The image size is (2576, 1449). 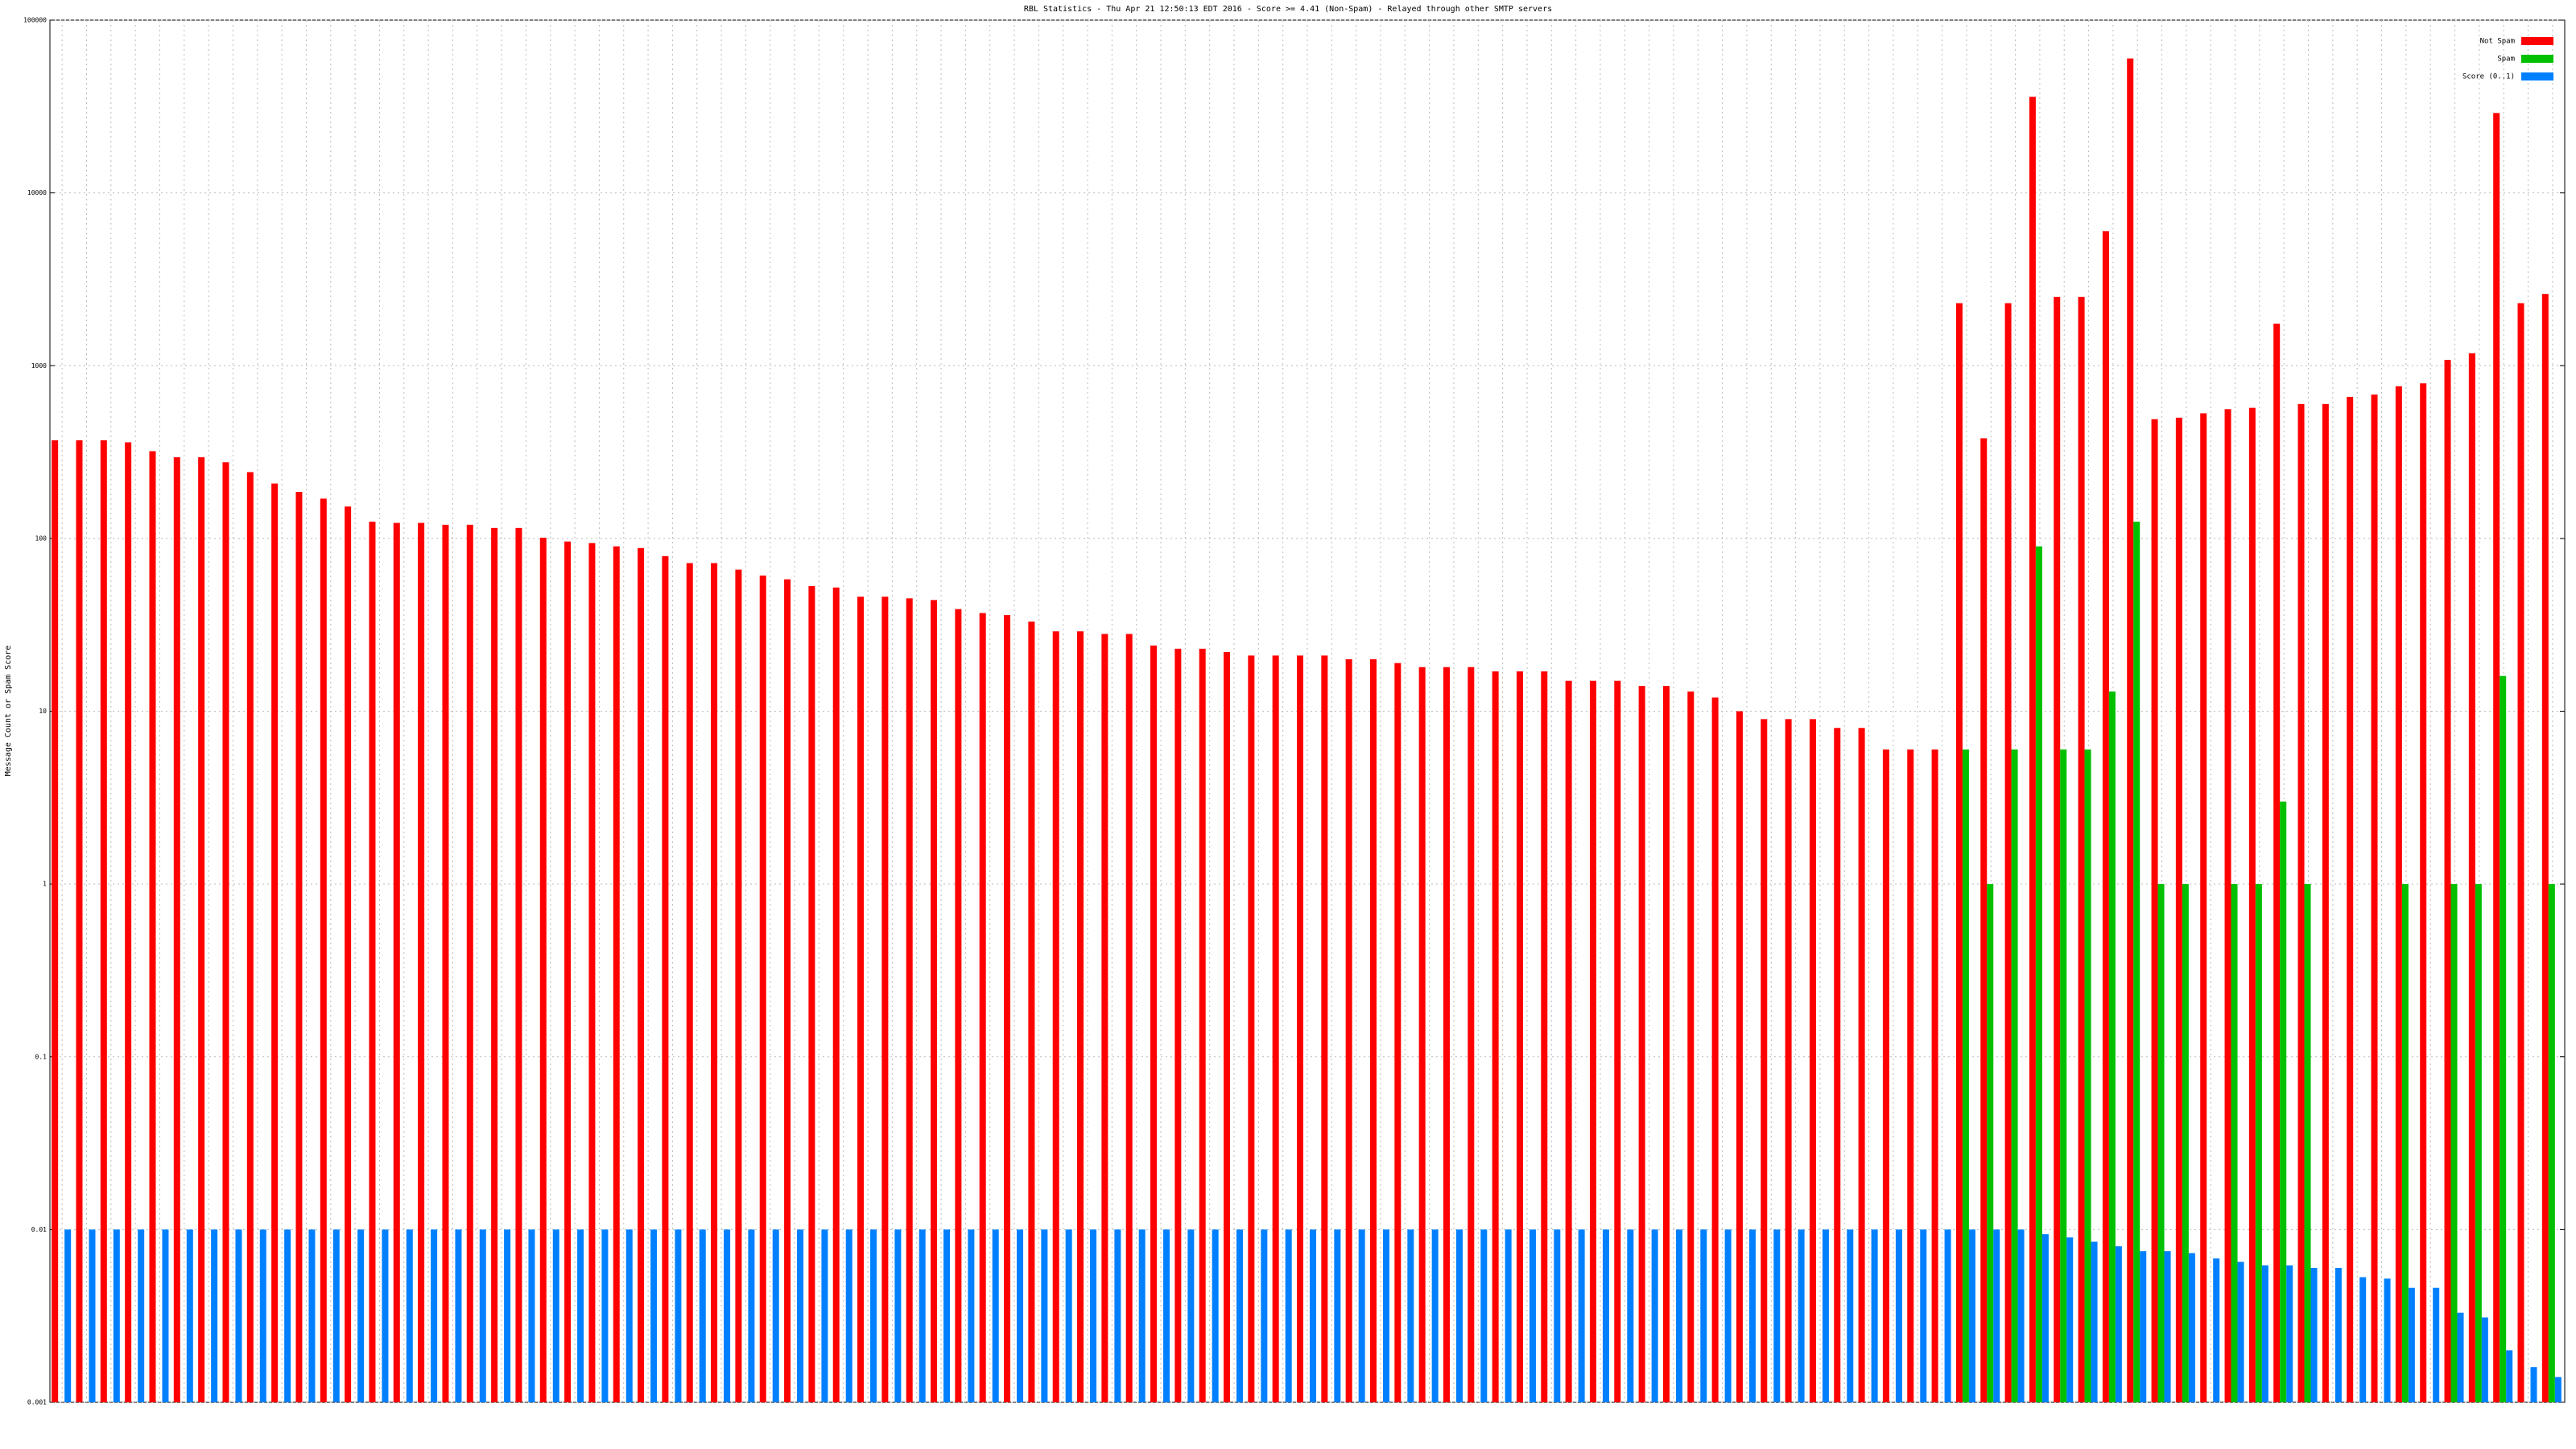 I want to click on y-tick-label: 0.001, so click(x=37, y=1402).